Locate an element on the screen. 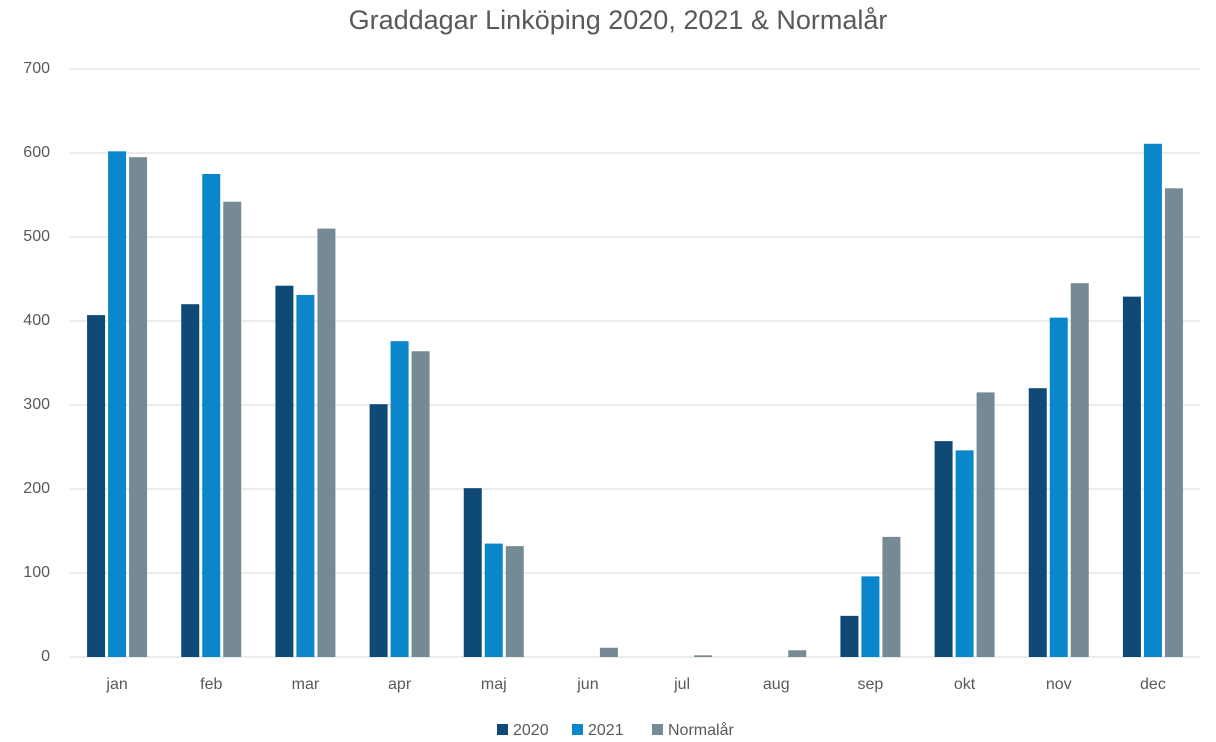 The width and height of the screenshot is (1216, 742). y-tick-label: 600 is located at coordinates (36, 152).